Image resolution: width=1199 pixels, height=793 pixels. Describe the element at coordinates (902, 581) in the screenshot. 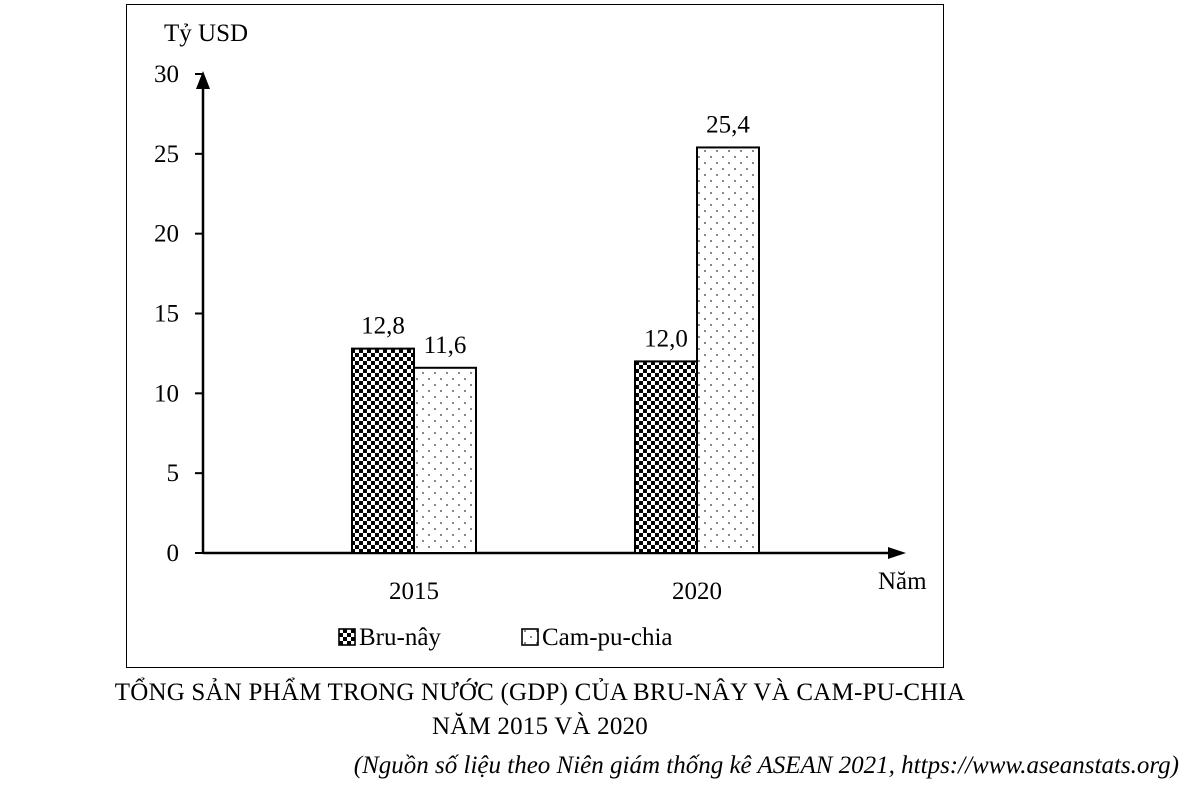

I see `x-axis-title: Năm` at that location.